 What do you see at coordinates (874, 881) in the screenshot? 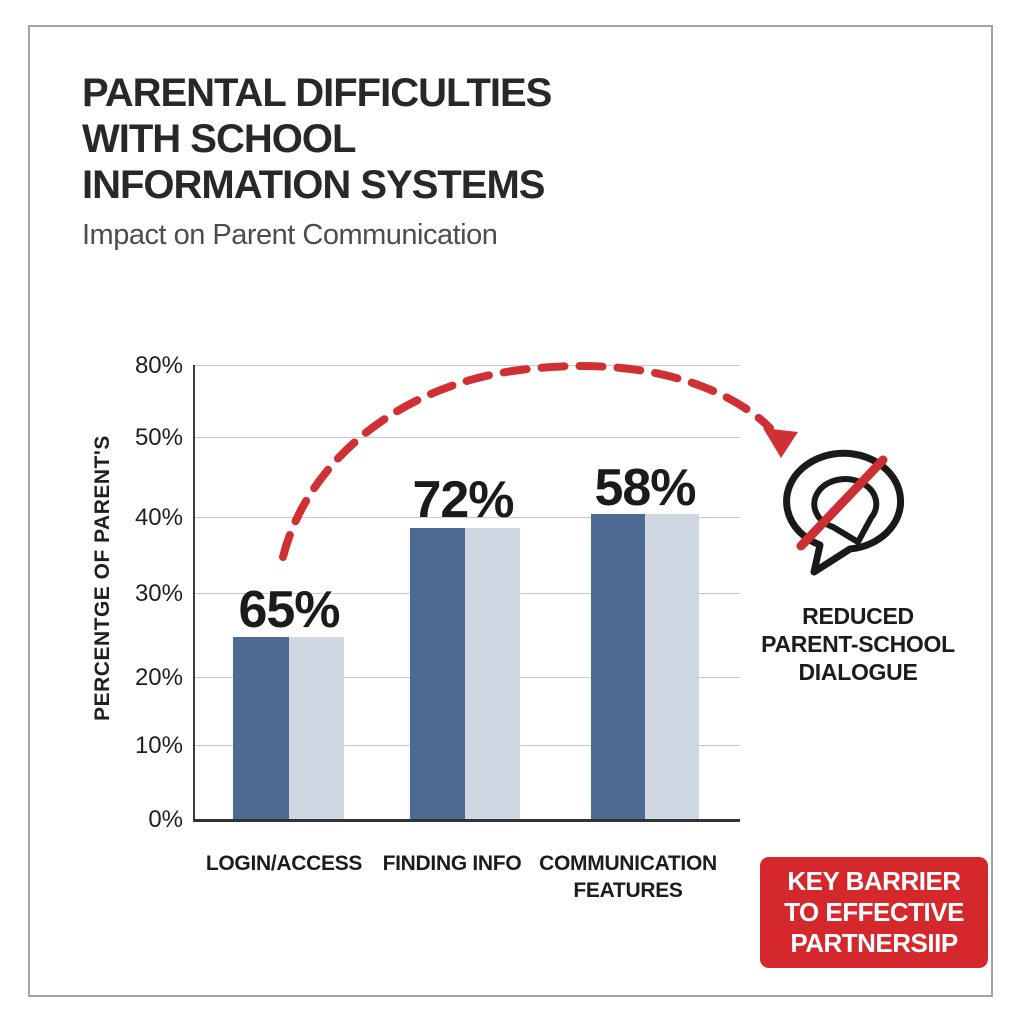
I see `callout-line-1: KEY BARRIER` at bounding box center [874, 881].